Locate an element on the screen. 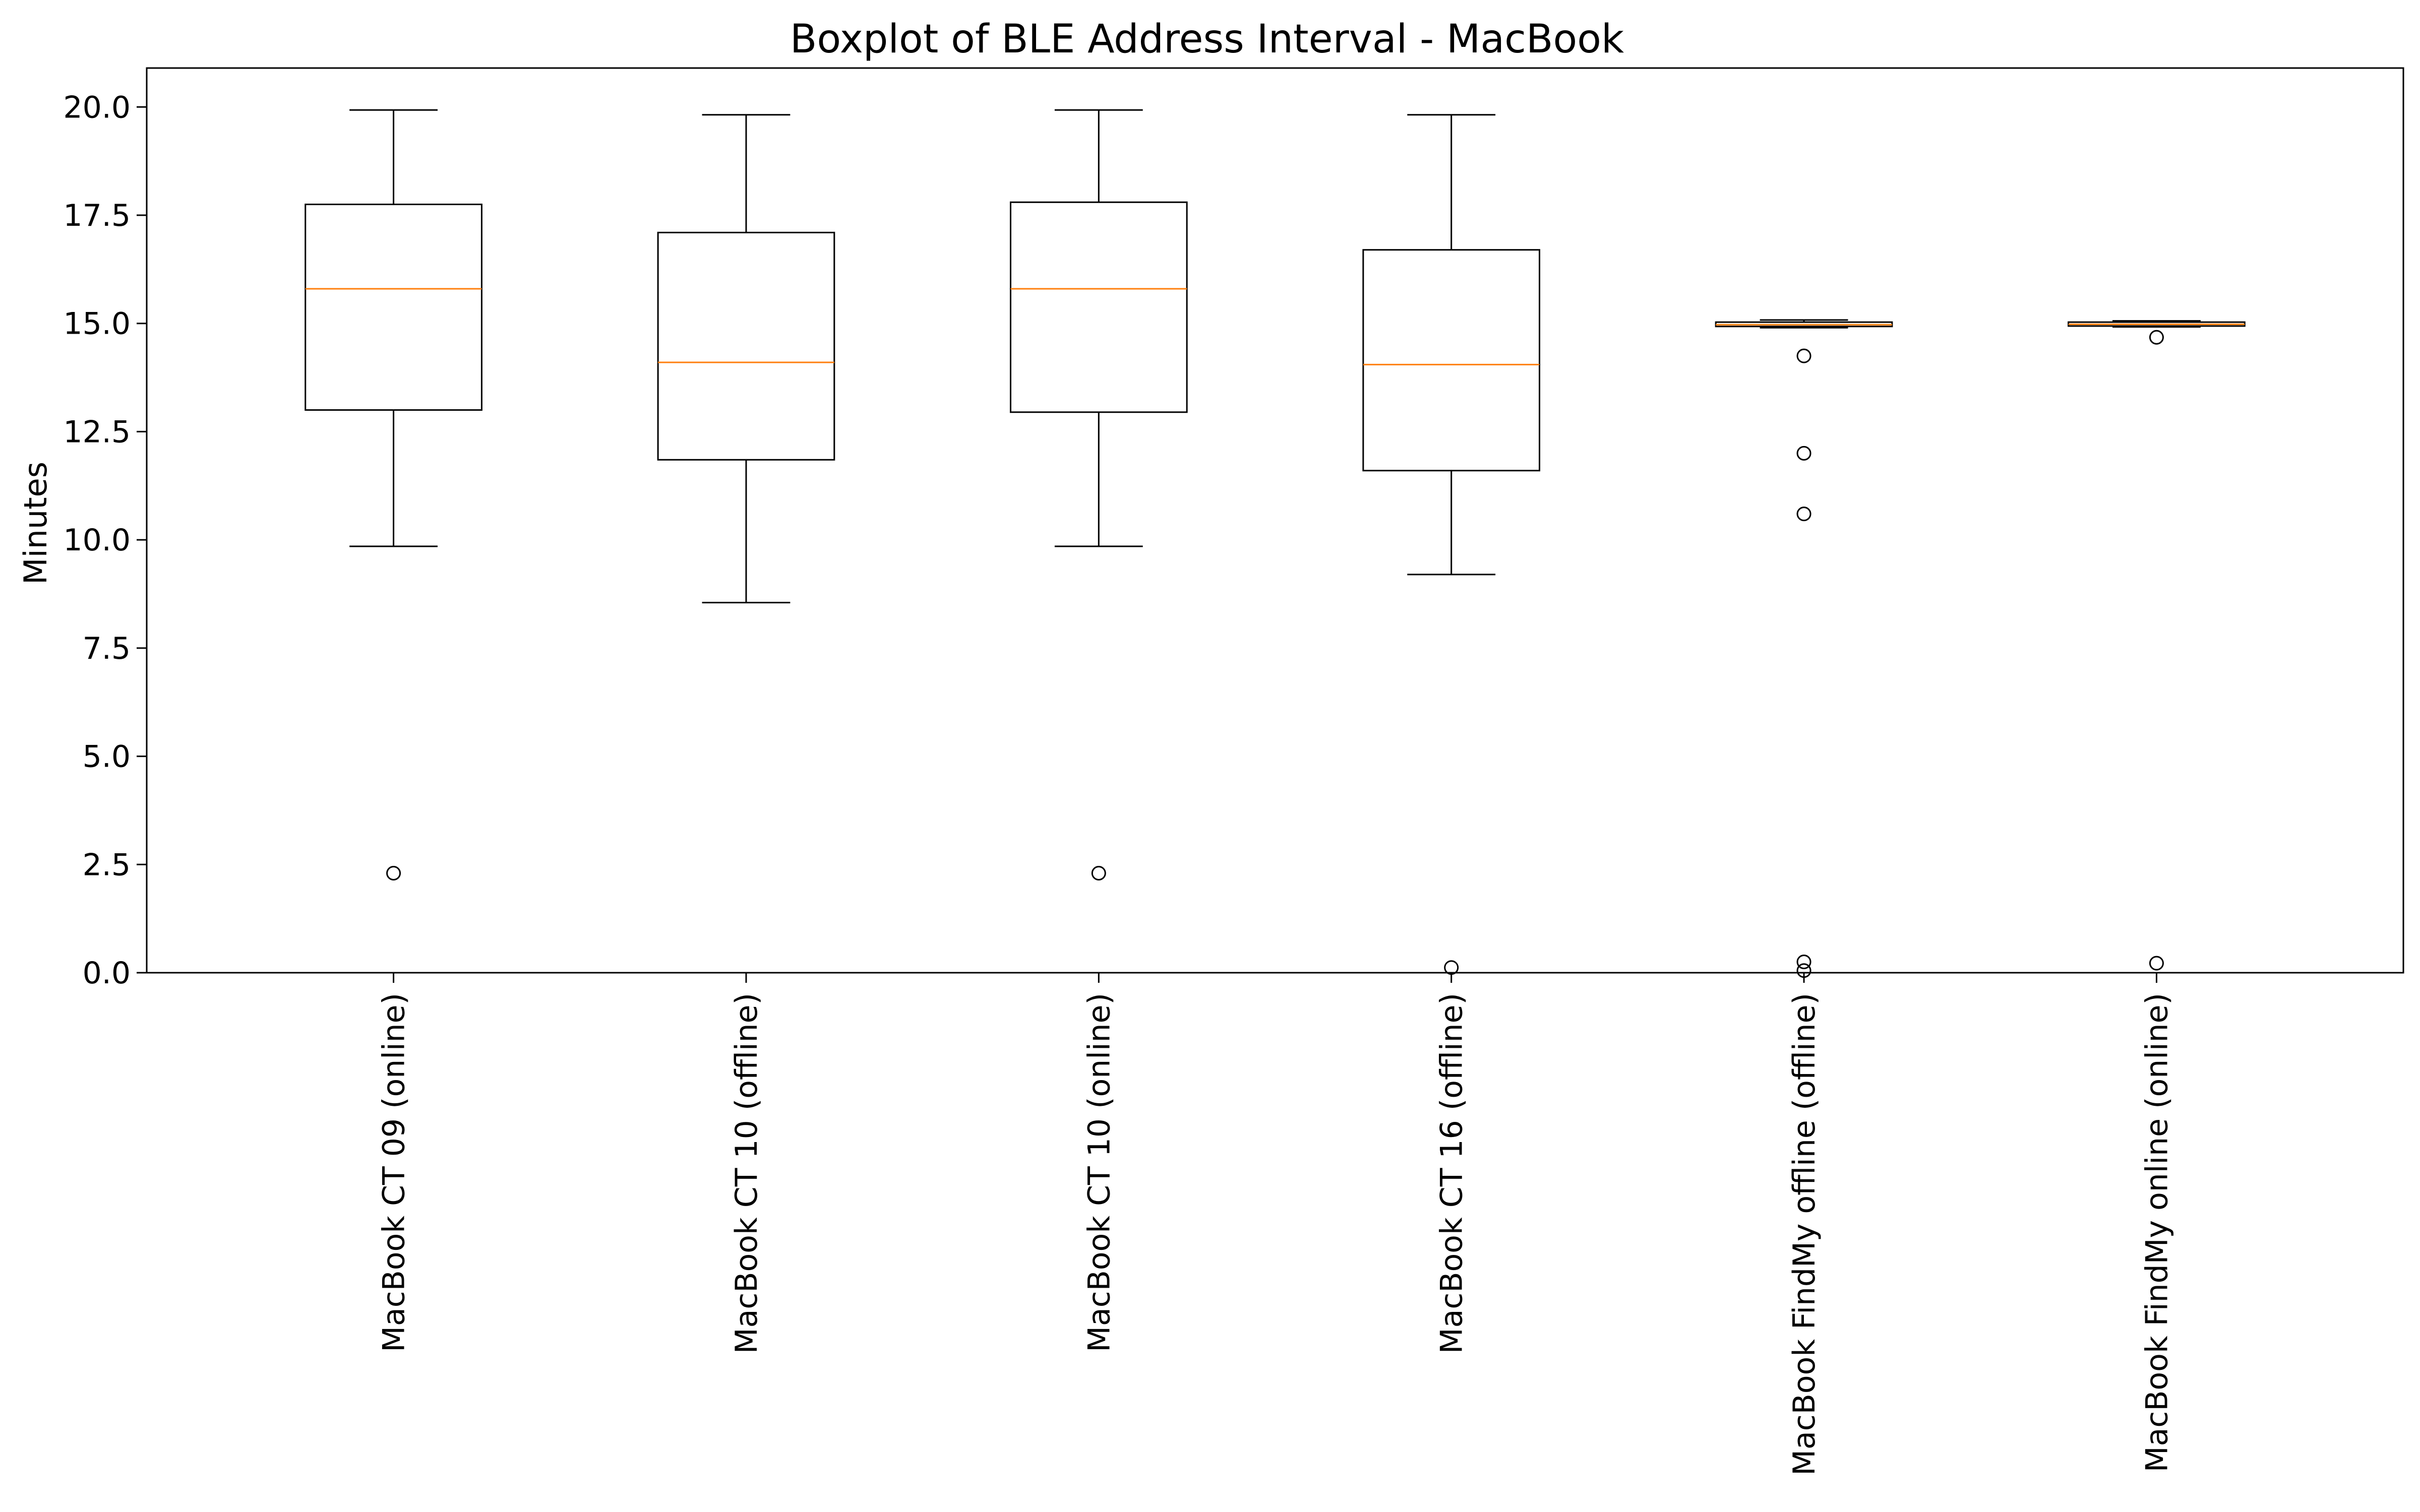  y-tick-label: 2.5 is located at coordinates (107, 865).